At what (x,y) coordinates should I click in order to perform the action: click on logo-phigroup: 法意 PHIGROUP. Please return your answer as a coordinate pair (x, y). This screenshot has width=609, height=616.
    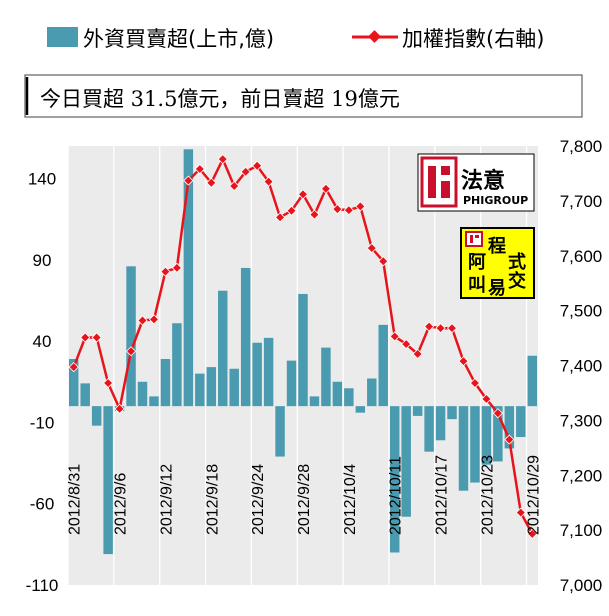
    Looking at the image, I should click on (476, 182).